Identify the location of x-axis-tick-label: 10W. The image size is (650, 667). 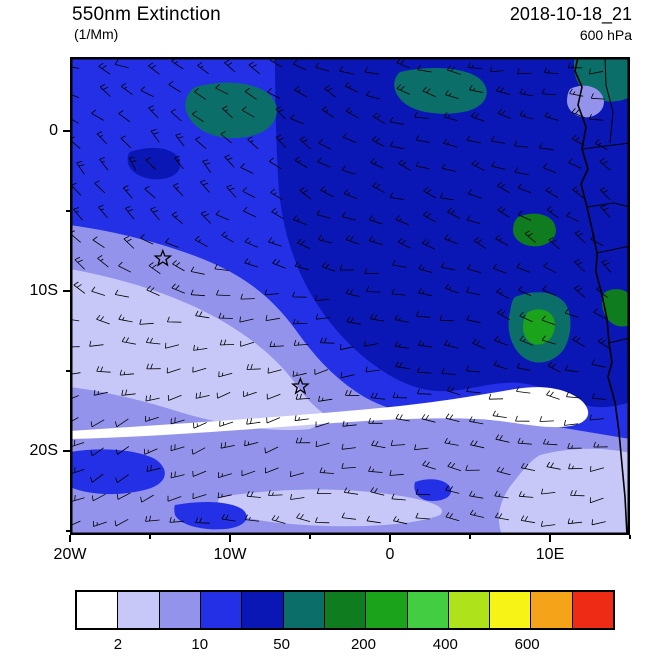
(230, 554).